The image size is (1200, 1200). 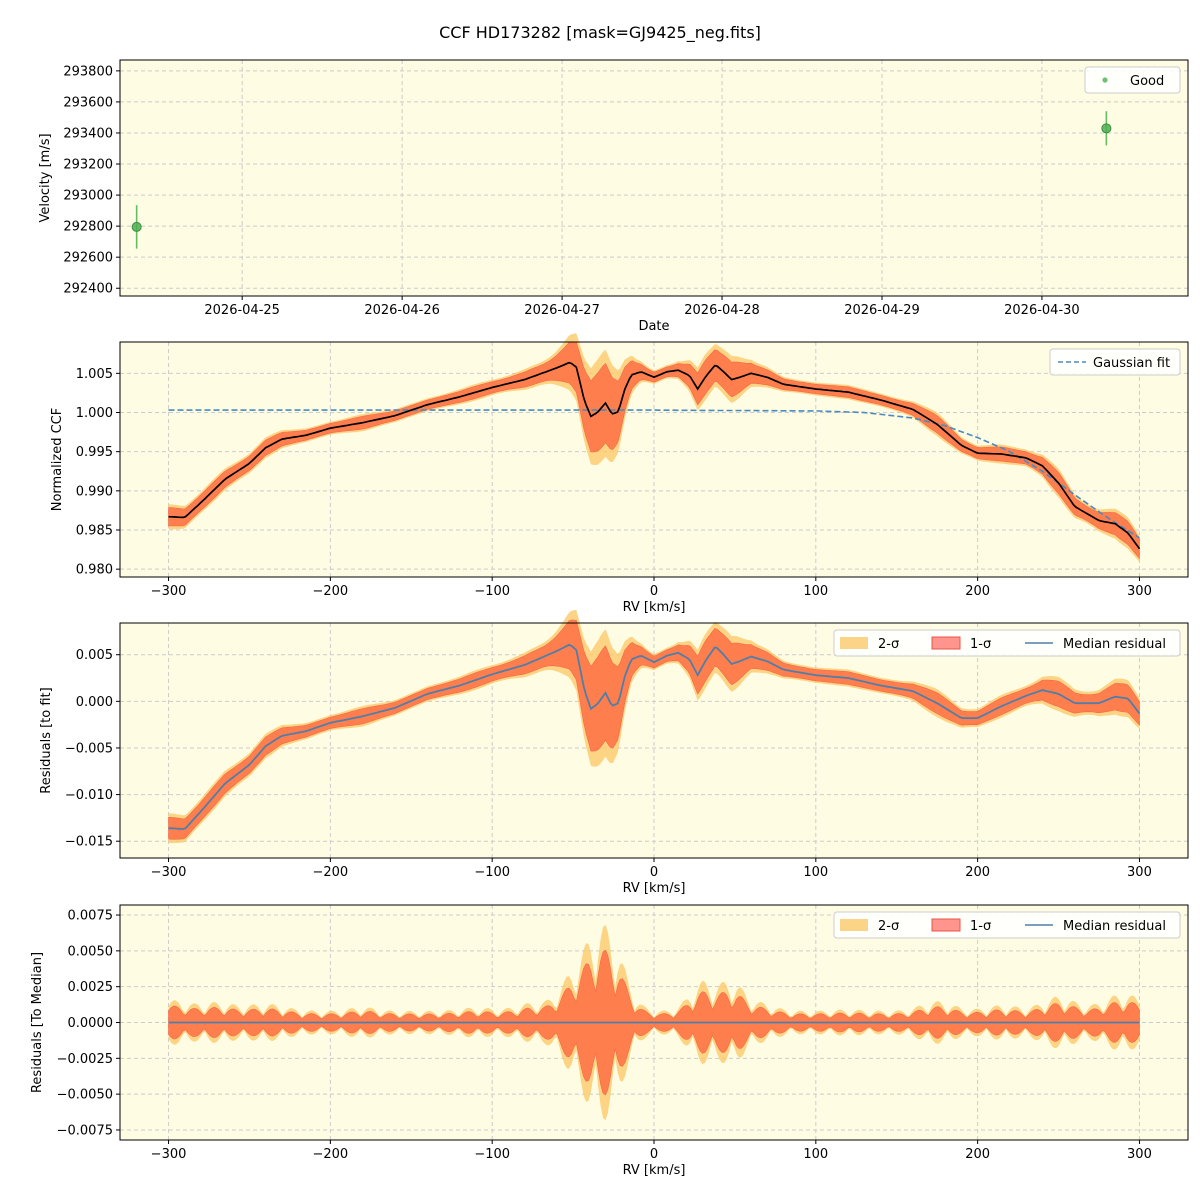 I want to click on y-tick-label: 0.985, so click(x=94, y=531).